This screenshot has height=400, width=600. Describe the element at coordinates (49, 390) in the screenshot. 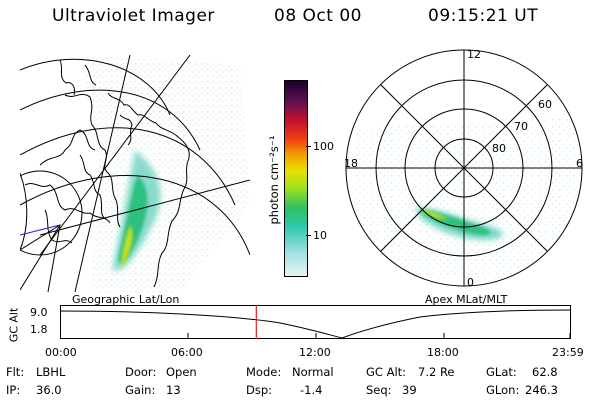

I see `ip-value: 36.0` at that location.